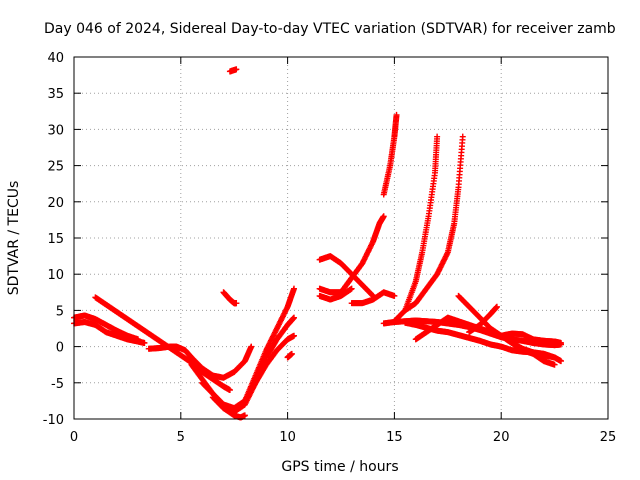  I want to click on y-tick-labels: -10 -5 0 5 10 15 20 25 30 35 40, so click(53, 239).